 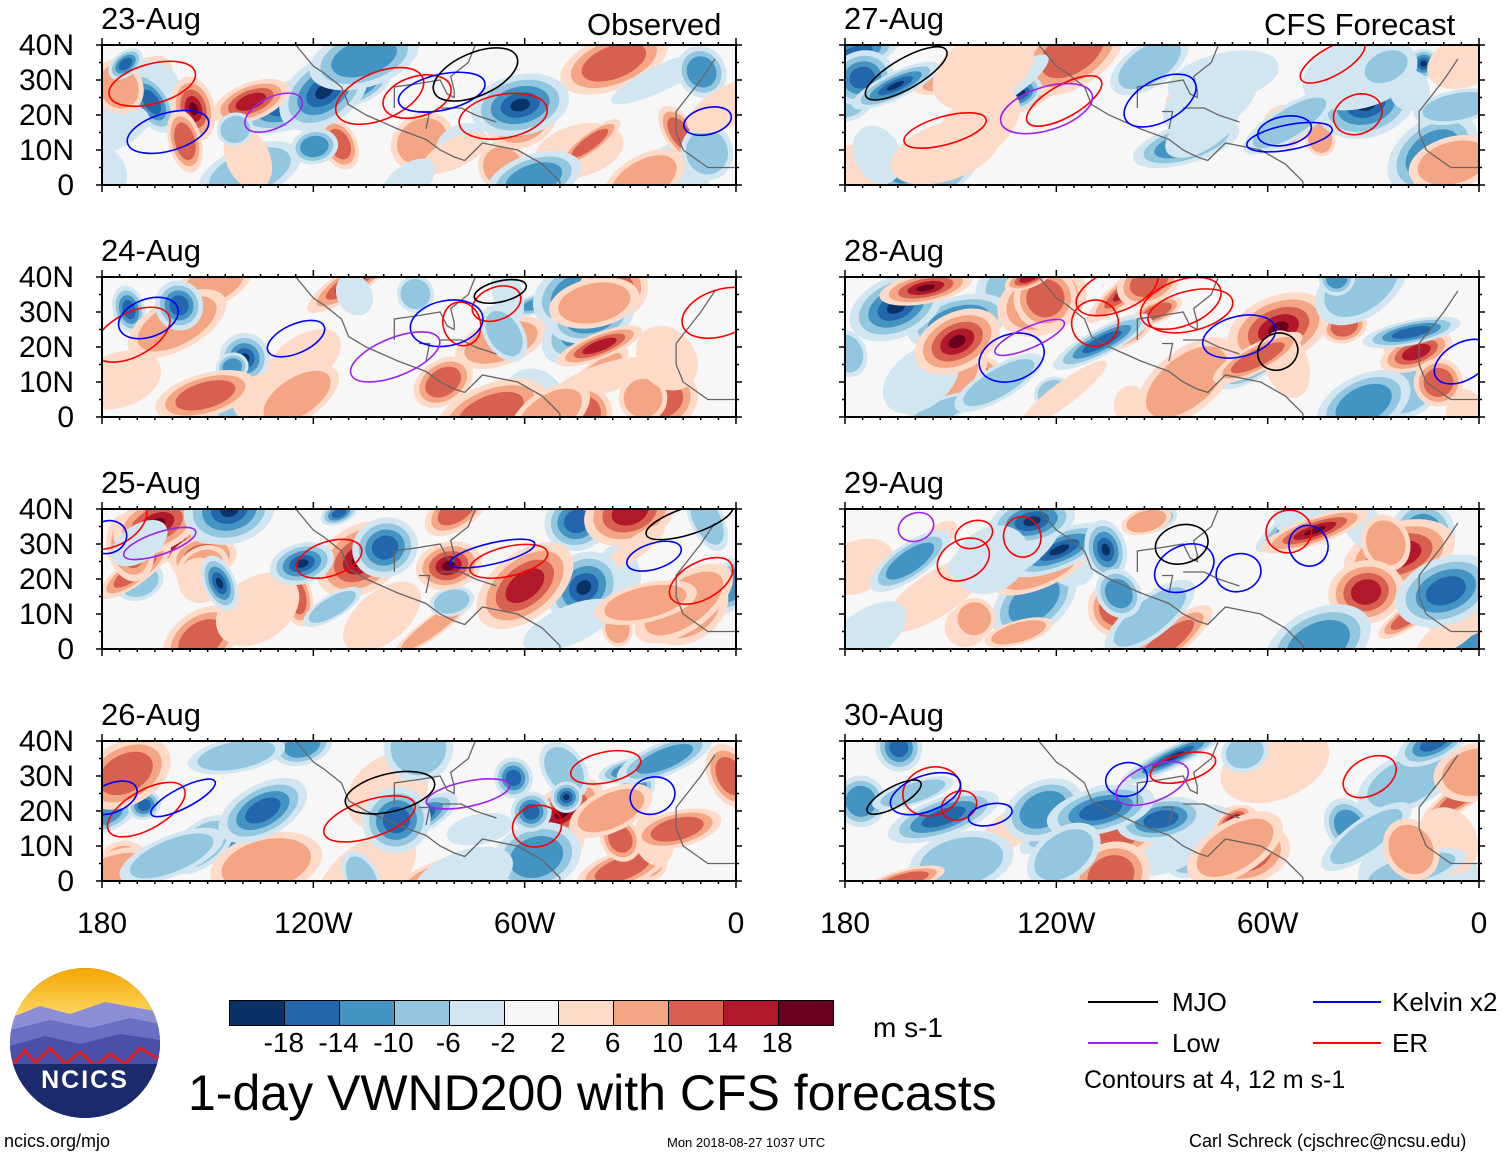 I want to click on colorbar-tick-label: 18, so click(x=777, y=1042).